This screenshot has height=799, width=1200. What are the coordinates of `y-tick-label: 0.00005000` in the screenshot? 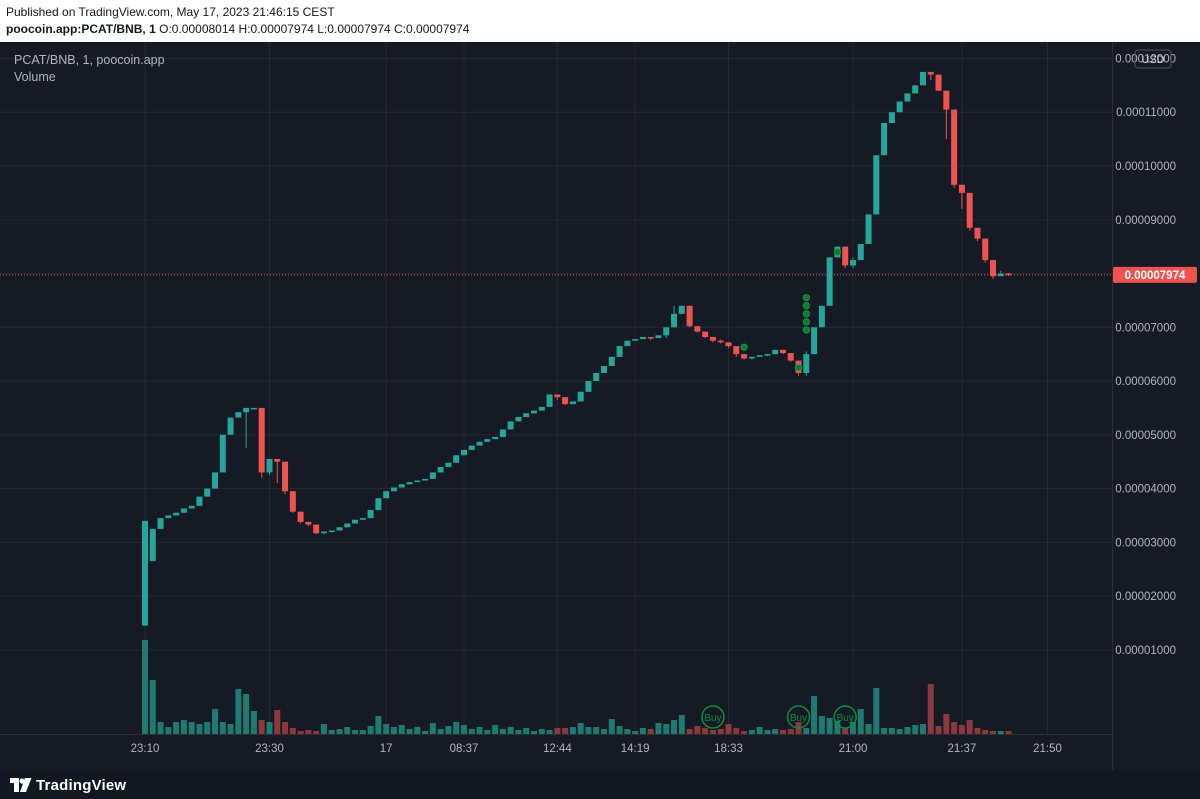 It's located at (1145, 436).